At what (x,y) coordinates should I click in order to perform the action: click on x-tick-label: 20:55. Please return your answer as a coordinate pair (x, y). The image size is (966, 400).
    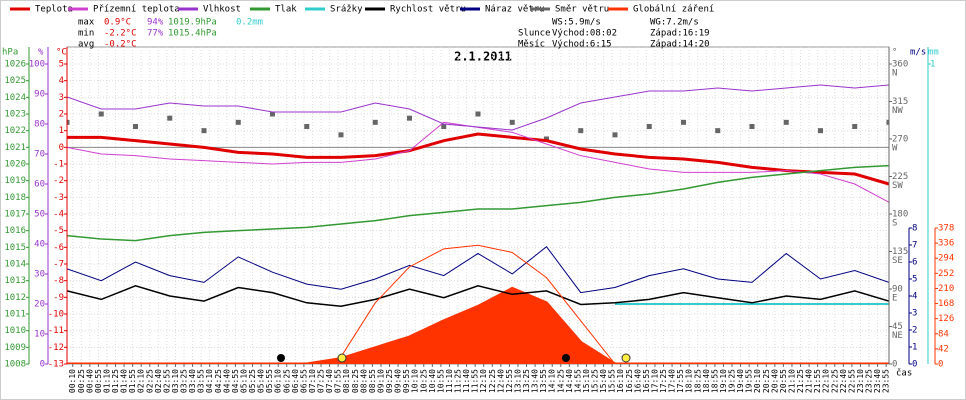
    Looking at the image, I should click on (783, 381).